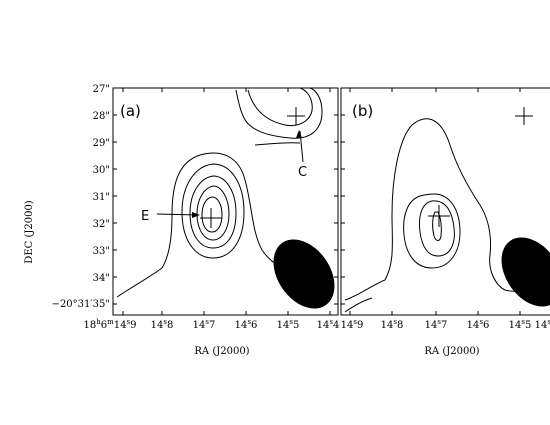  I want to click on x-tick-b-4: 14s5, so click(520, 324).